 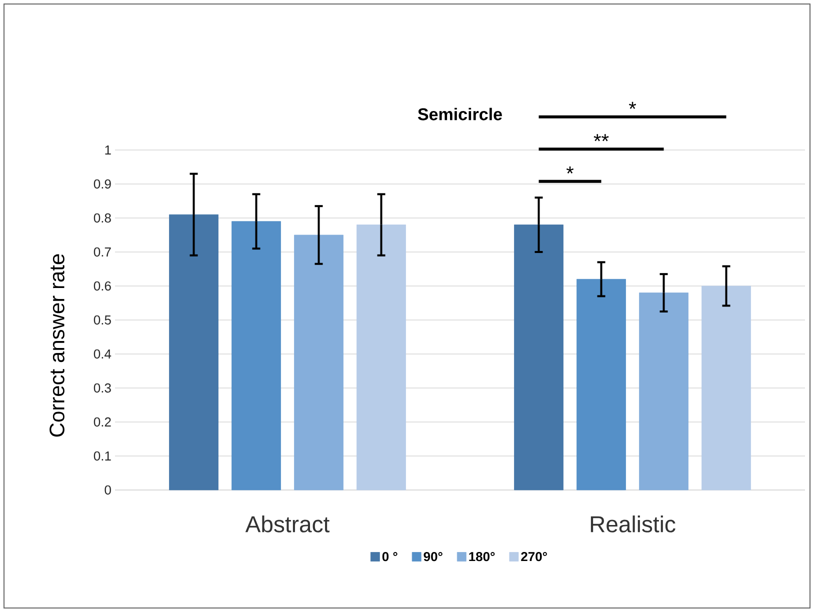 What do you see at coordinates (102, 218) in the screenshot?
I see `y-tick-label: 0.8` at bounding box center [102, 218].